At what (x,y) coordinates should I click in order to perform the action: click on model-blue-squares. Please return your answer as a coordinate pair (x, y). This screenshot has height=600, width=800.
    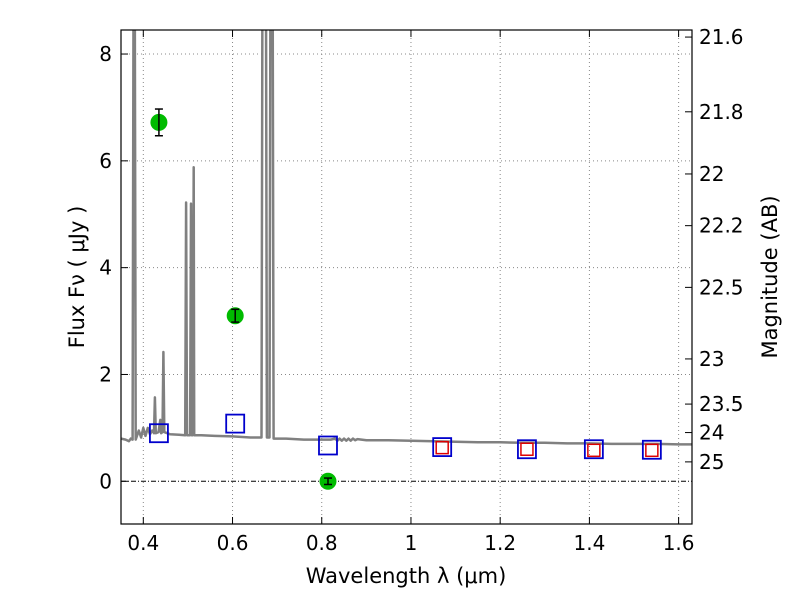
    Looking at the image, I should click on (405, 436).